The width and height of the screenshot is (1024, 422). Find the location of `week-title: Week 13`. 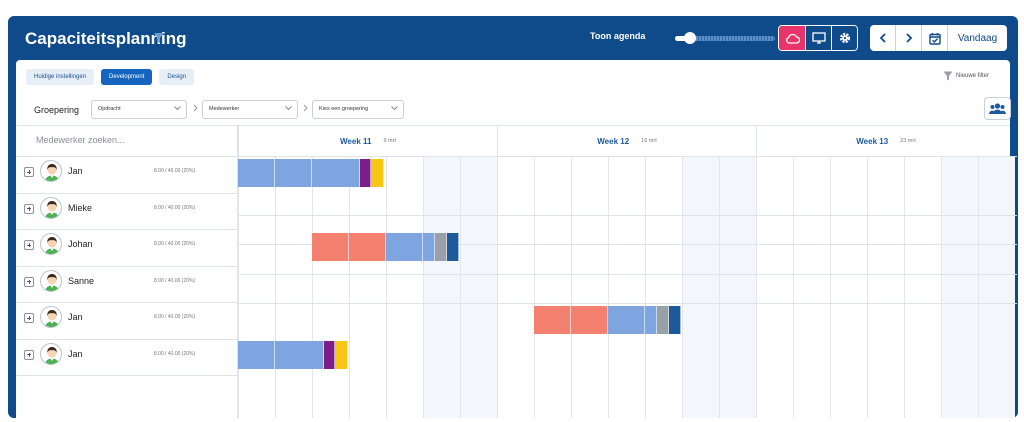

week-title: Week 13 is located at coordinates (872, 141).